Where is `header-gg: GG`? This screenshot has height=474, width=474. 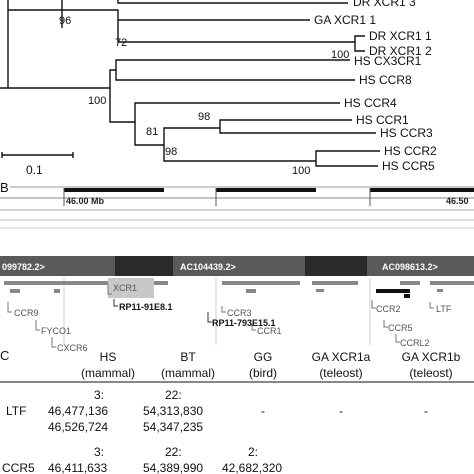 header-gg: GG is located at coordinates (263, 357).